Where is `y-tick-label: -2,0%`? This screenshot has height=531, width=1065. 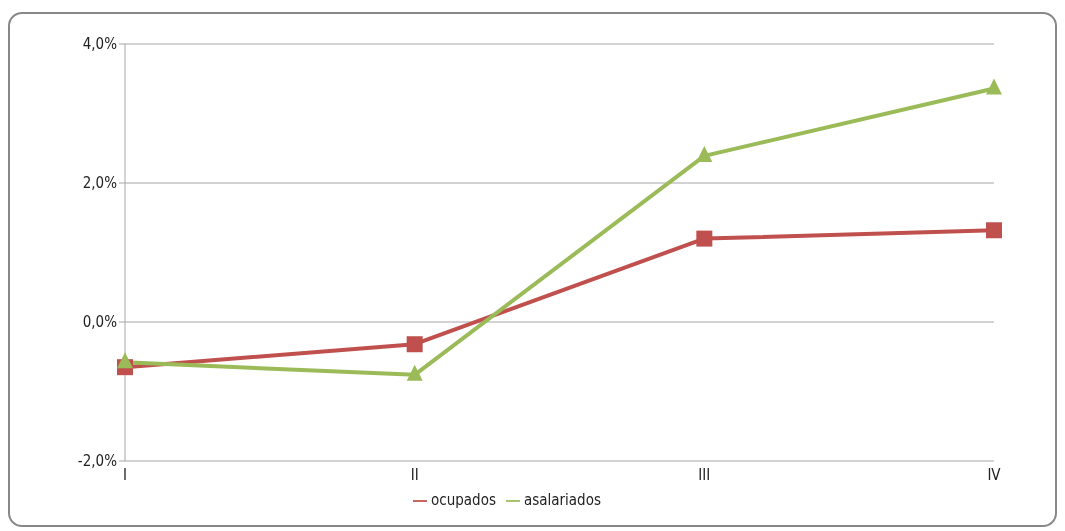
y-tick-label: -2,0% is located at coordinates (97, 461).